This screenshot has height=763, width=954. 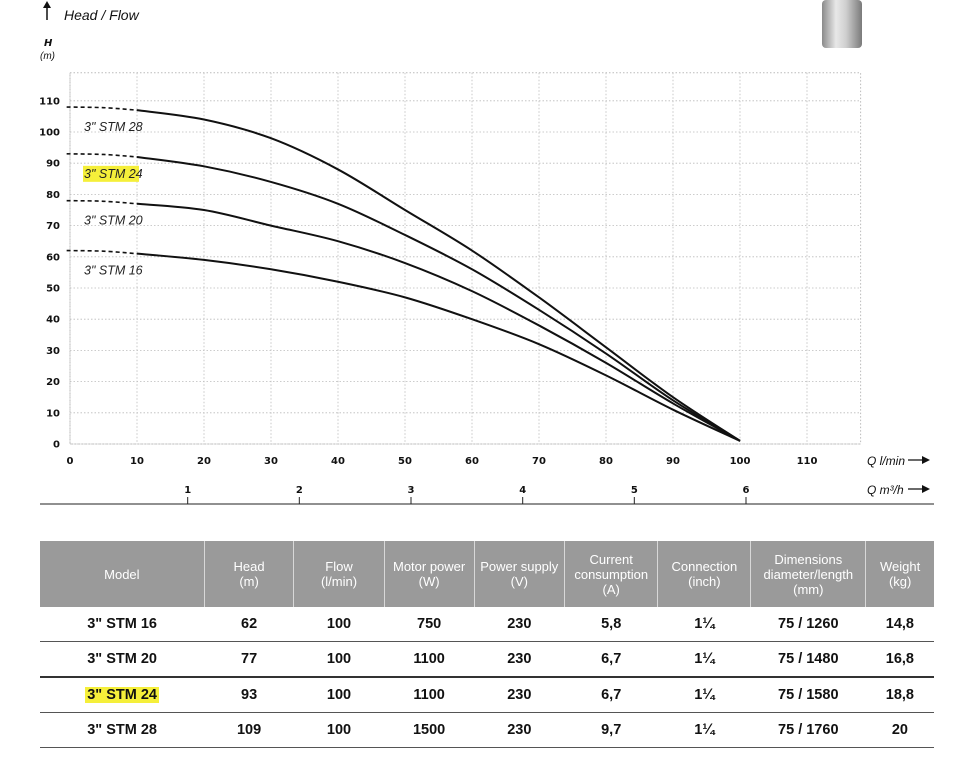 What do you see at coordinates (899, 624) in the screenshot?
I see `table-cell: 14,8` at bounding box center [899, 624].